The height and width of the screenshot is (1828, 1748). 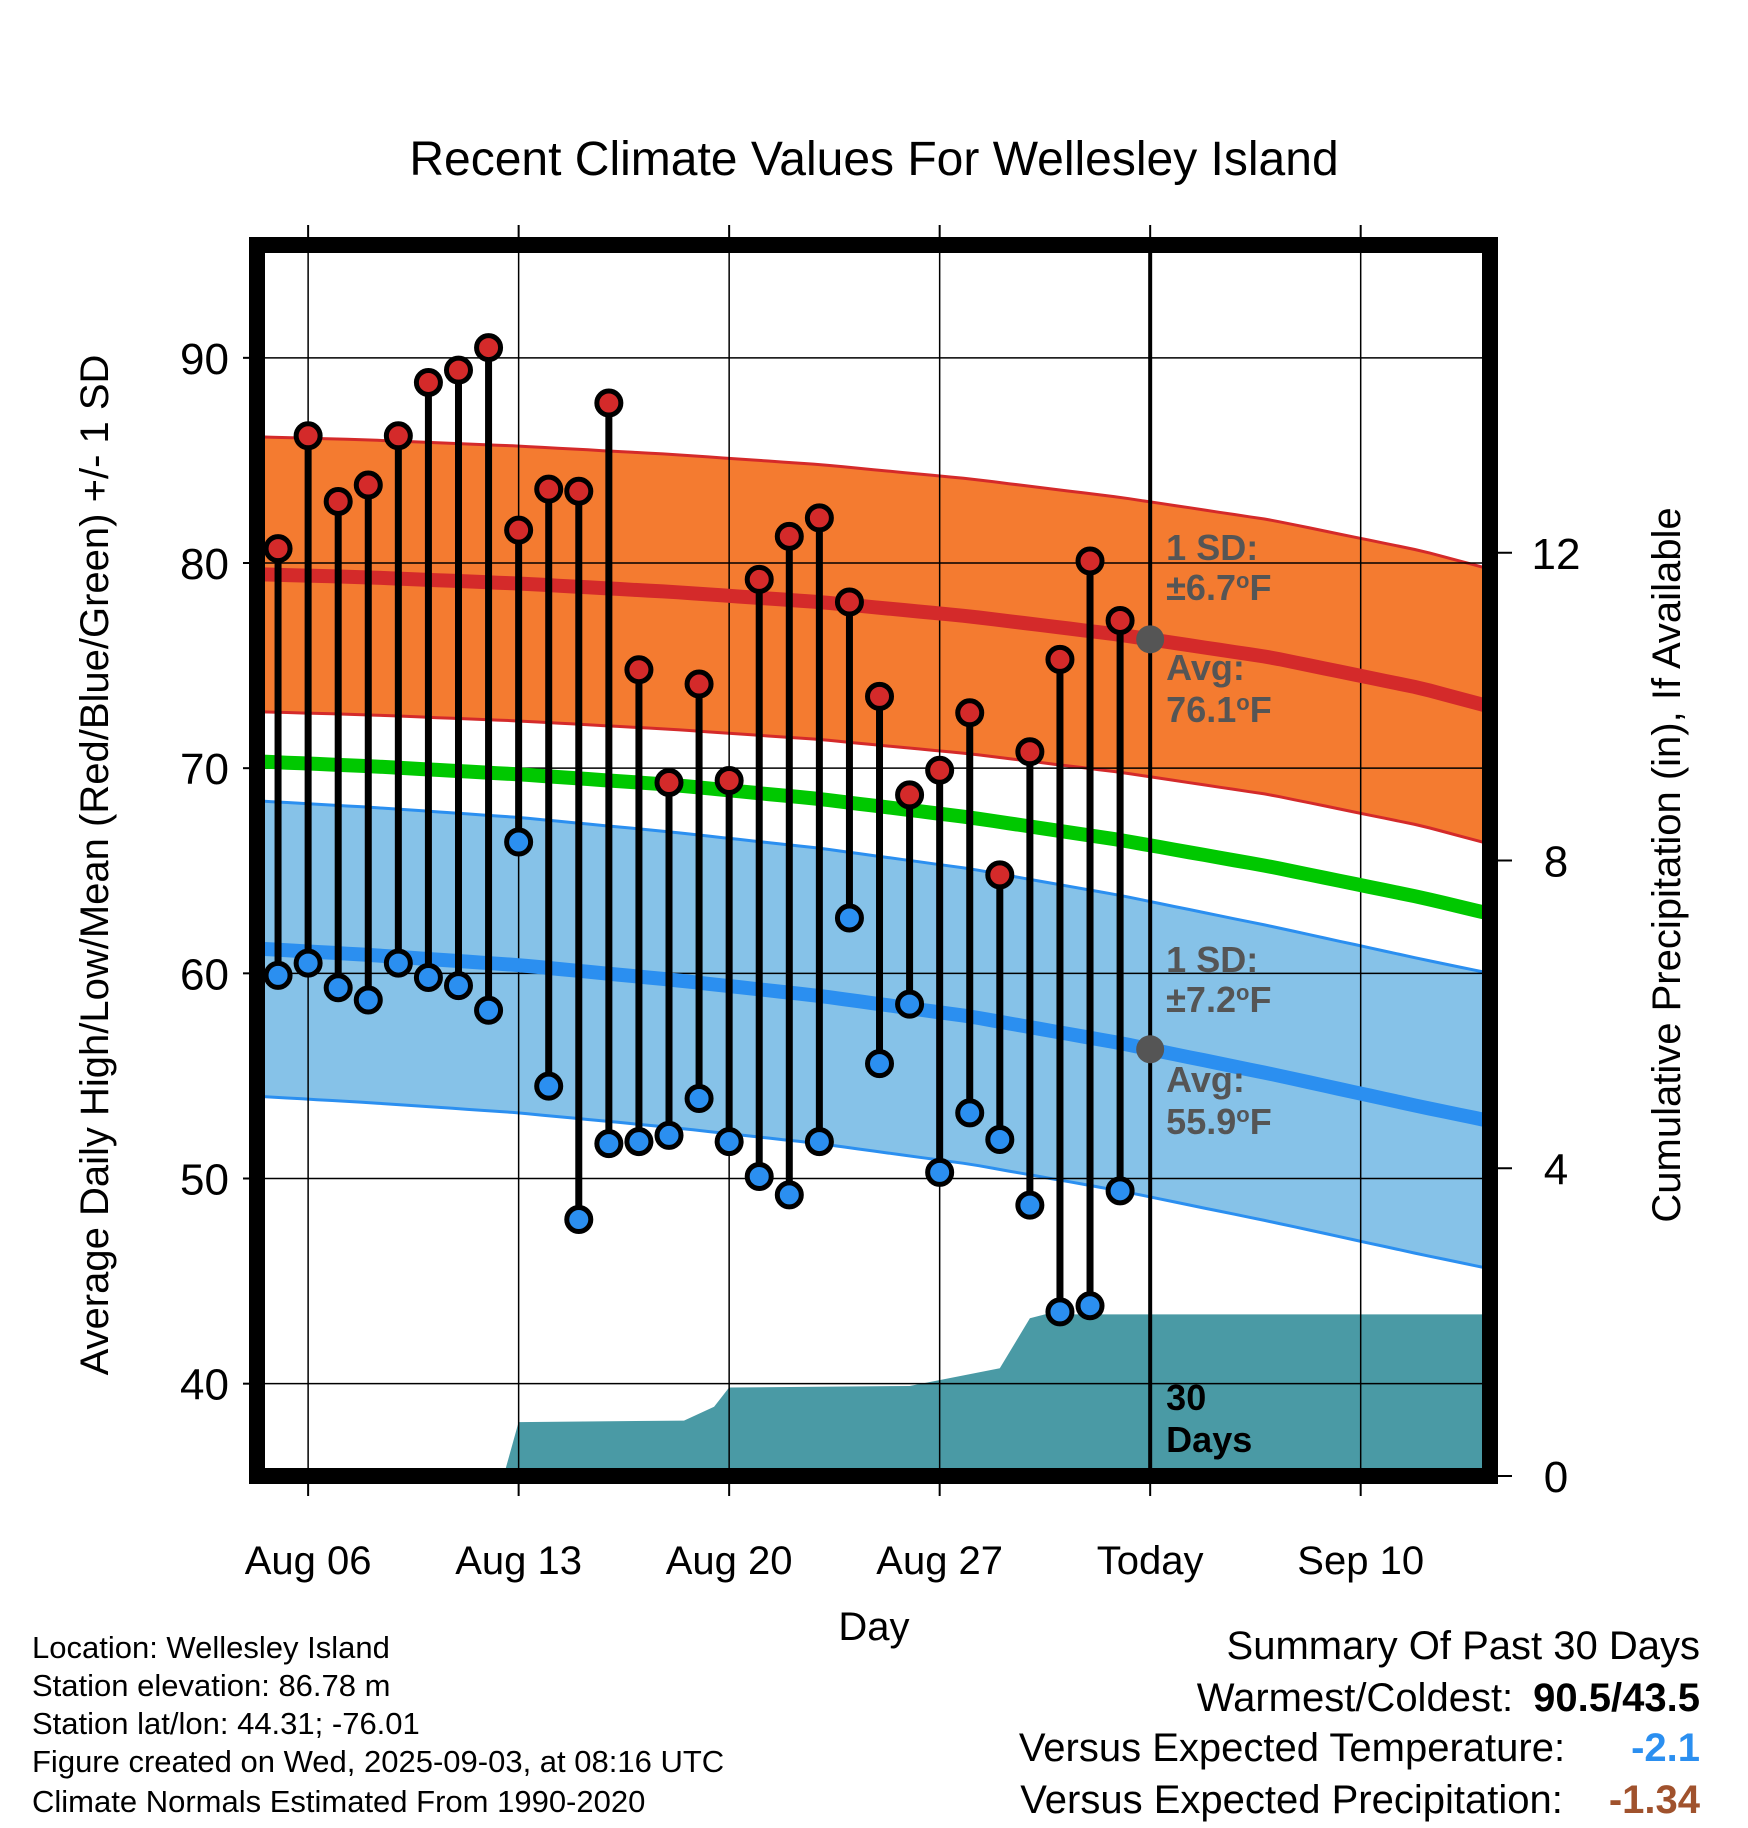 What do you see at coordinates (1556, 1477) in the screenshot?
I see `y2-tick-label: 0` at bounding box center [1556, 1477].